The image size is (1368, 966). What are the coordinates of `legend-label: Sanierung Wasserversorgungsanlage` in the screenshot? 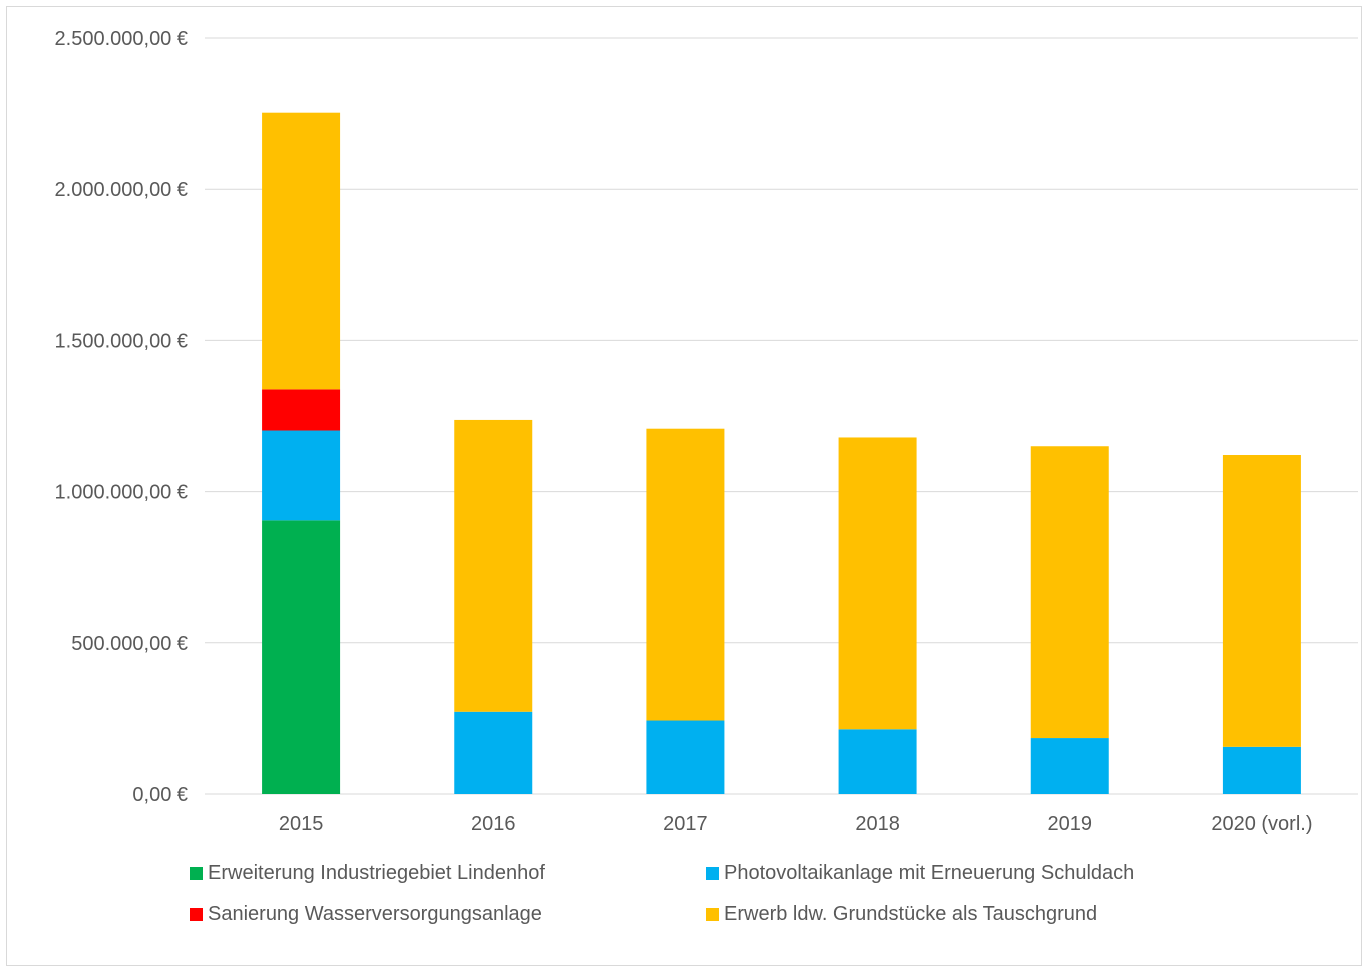 It's located at (375, 914).